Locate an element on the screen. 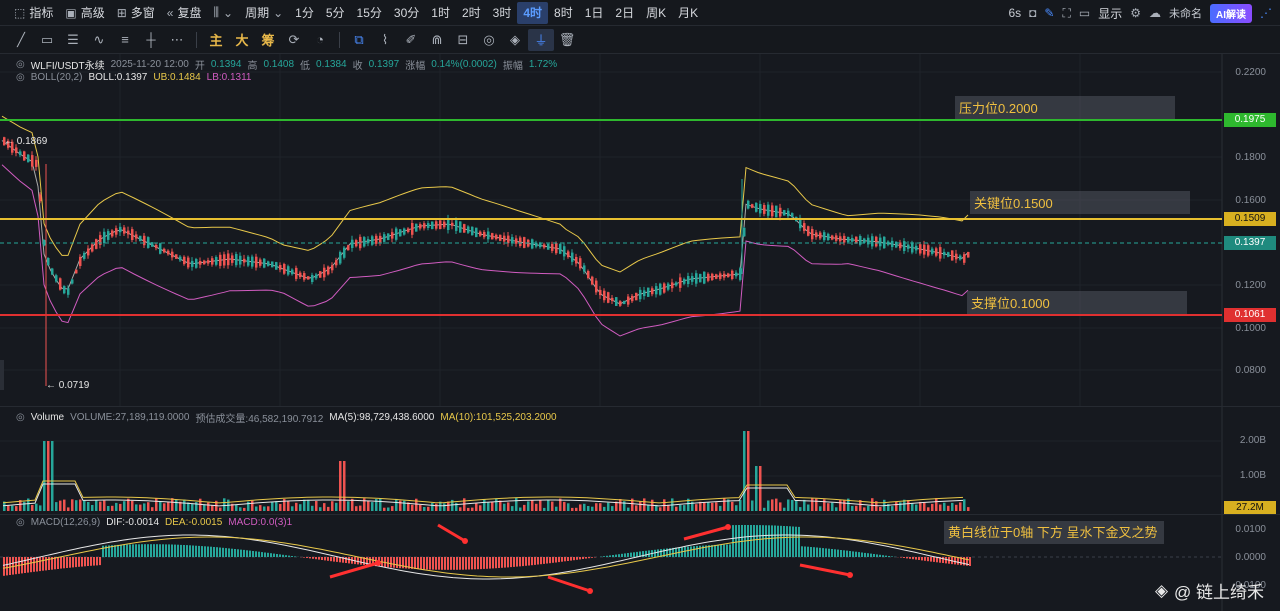  more-tools-icon: ⋯ is located at coordinates (177, 40).